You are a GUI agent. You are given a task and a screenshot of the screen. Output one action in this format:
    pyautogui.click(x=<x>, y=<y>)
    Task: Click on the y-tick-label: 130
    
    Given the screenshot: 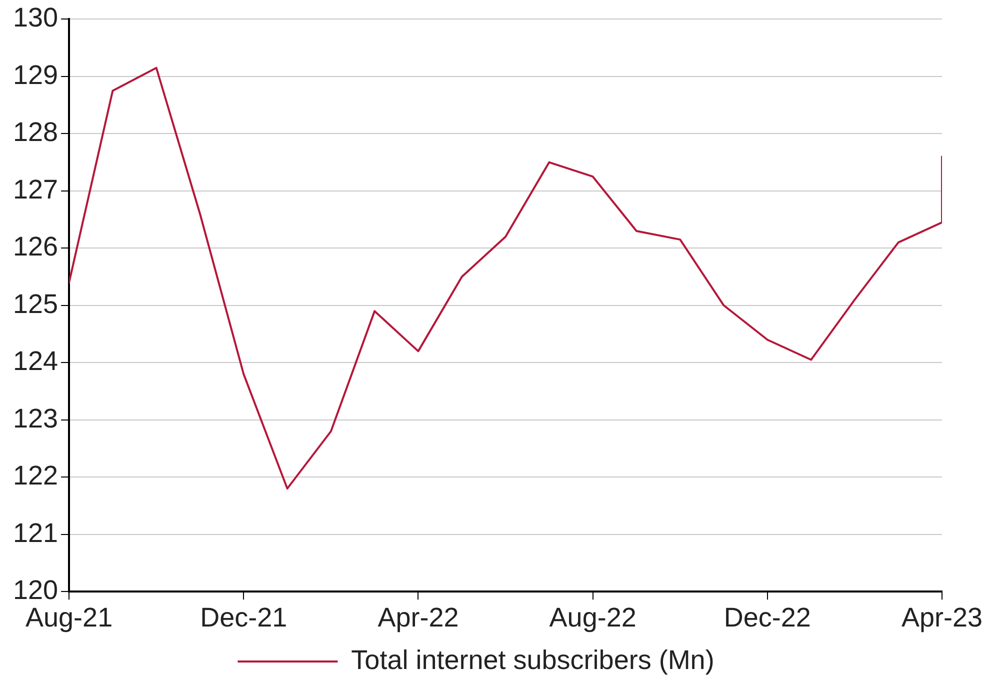 What is the action you would take?
    pyautogui.click(x=35, y=17)
    